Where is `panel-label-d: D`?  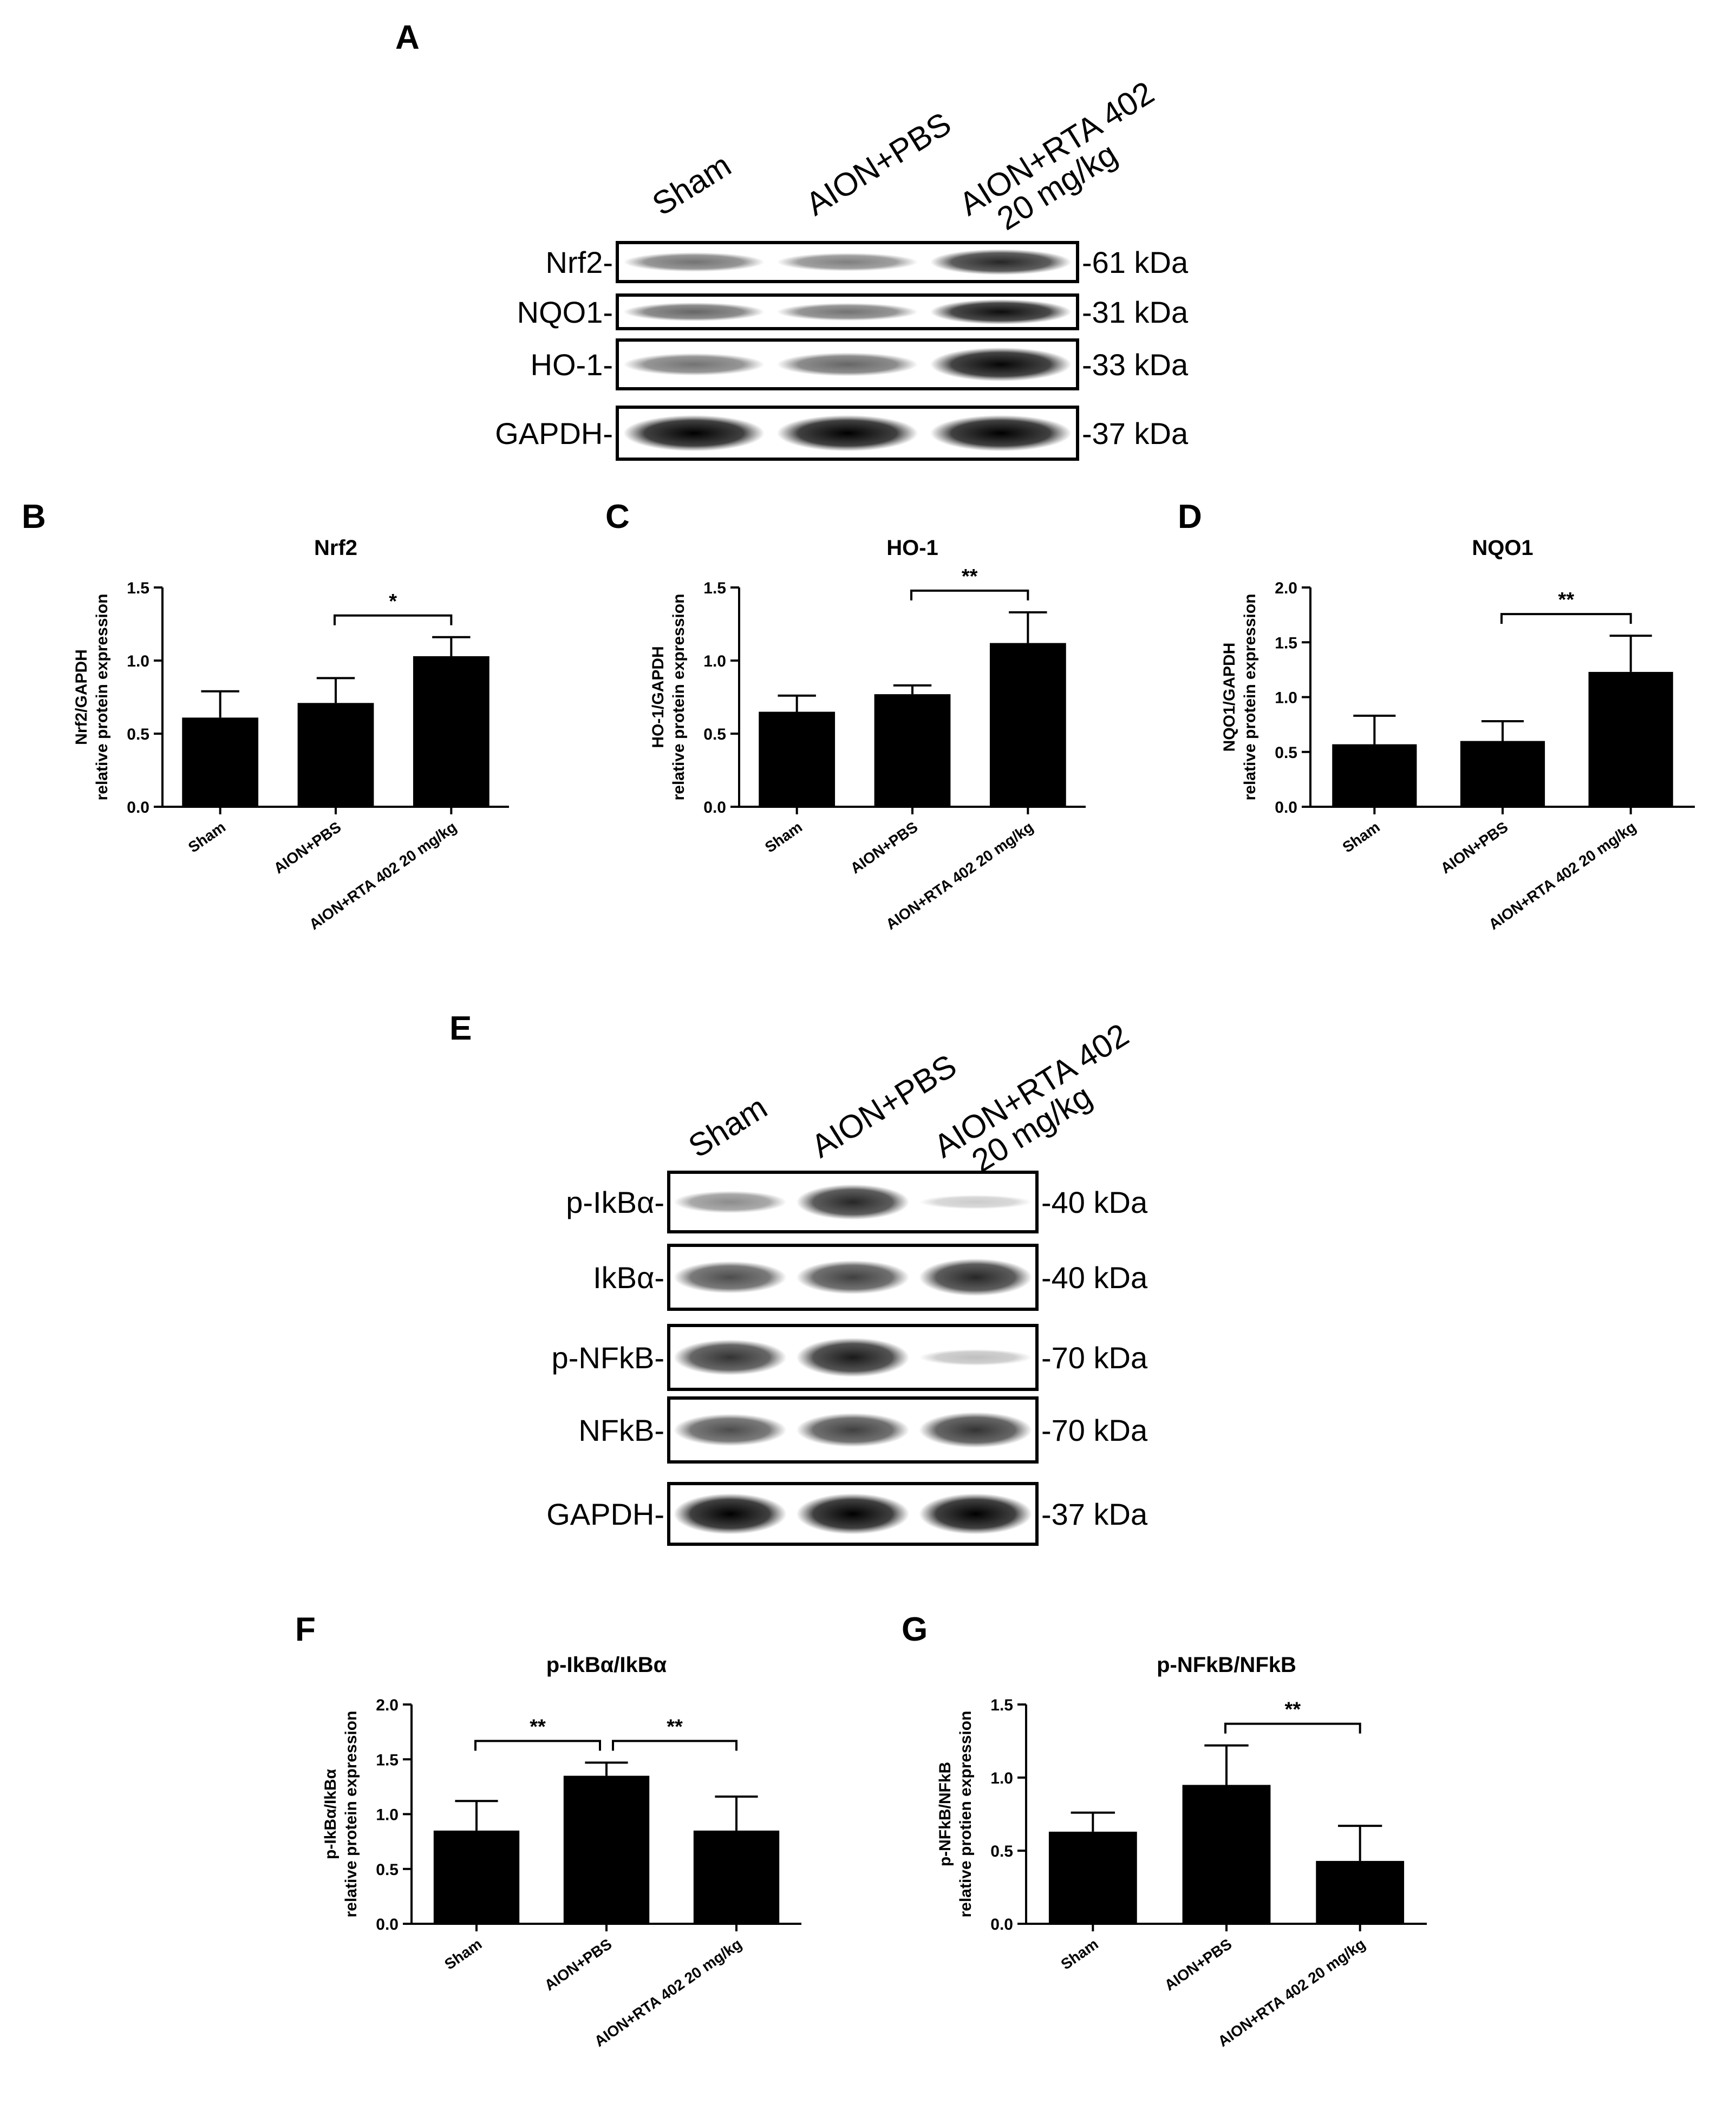 panel-label-d: D is located at coordinates (1190, 516).